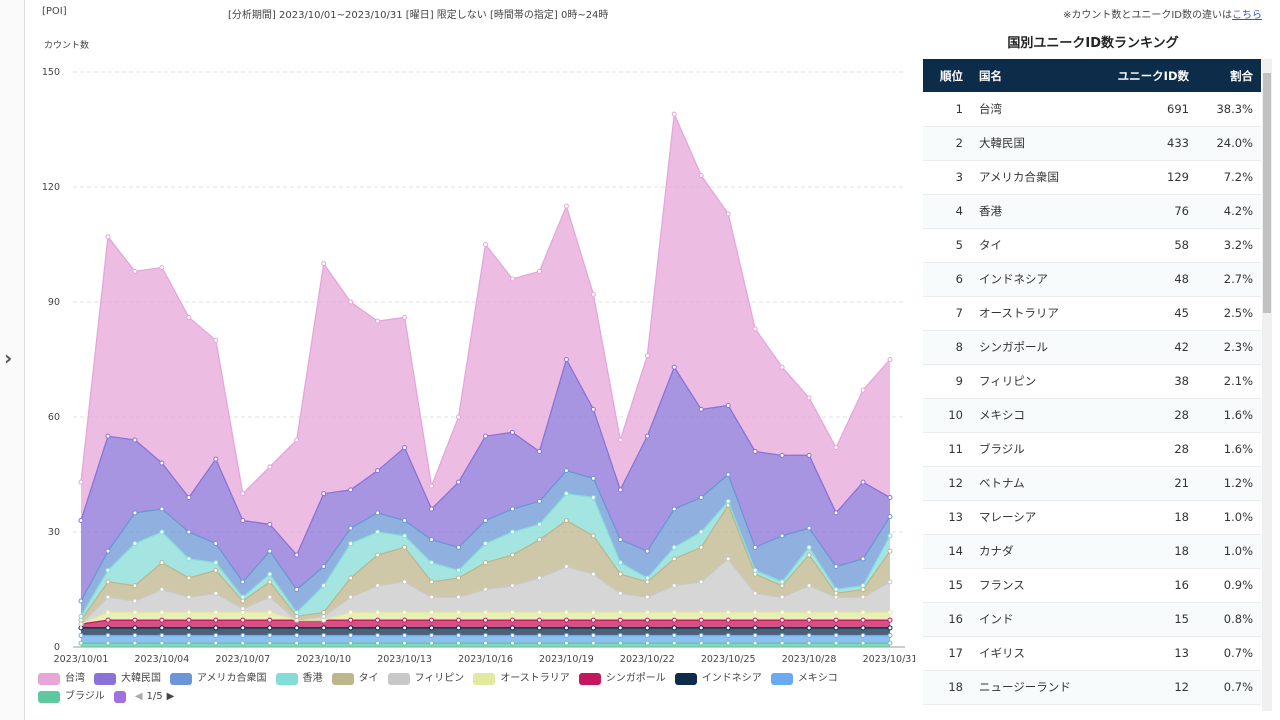 This screenshot has height=720, width=1280. What do you see at coordinates (1267, 193) in the screenshot?
I see `scrollbar-thumb` at bounding box center [1267, 193].